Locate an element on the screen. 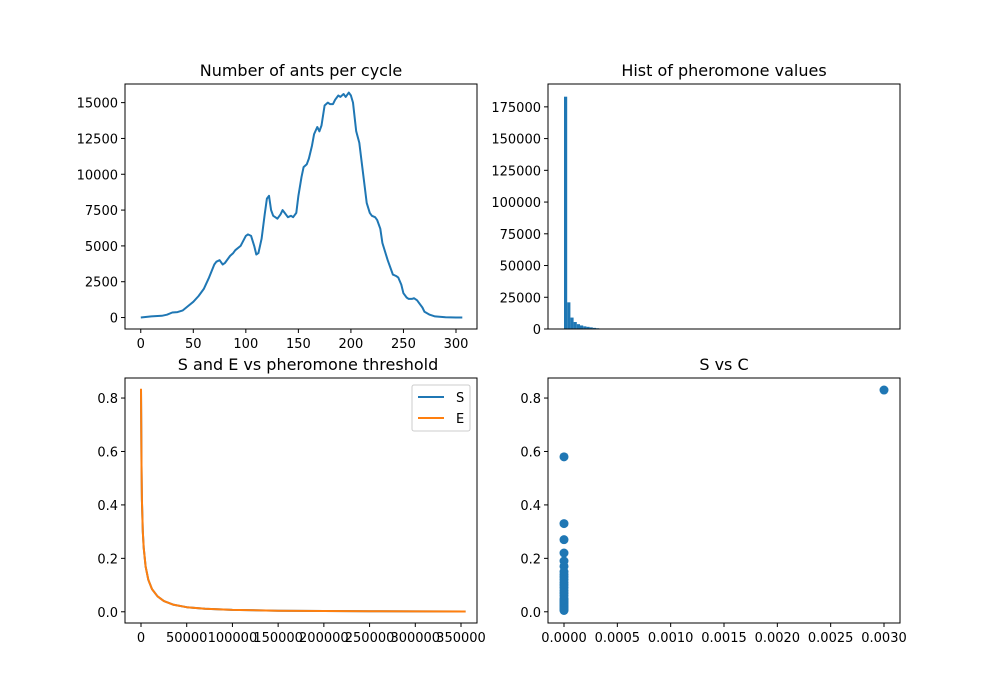 The image size is (1000, 700). scatter-ytick-label: 0.4 is located at coordinates (530, 506).